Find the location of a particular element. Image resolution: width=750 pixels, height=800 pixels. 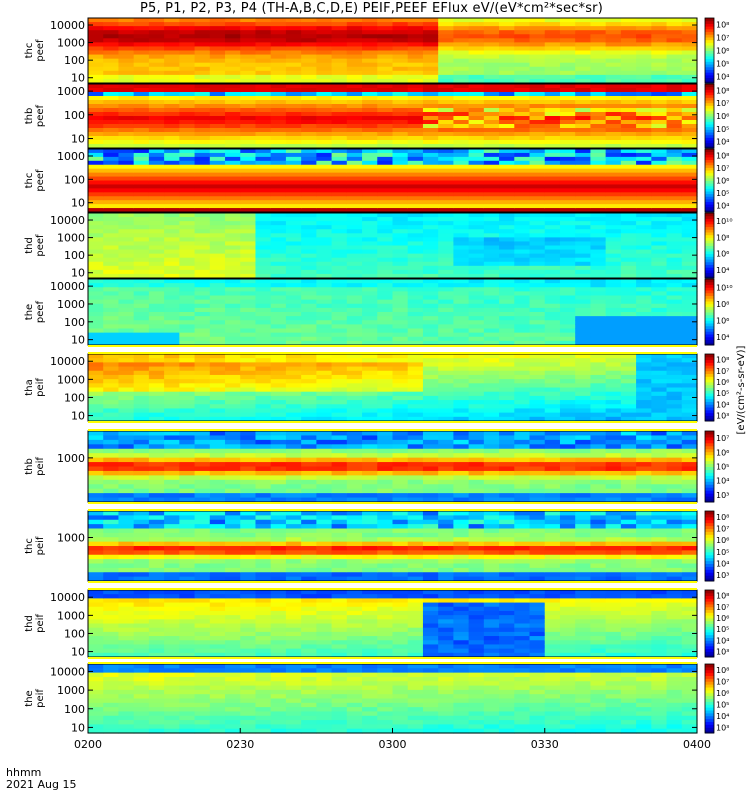

colorbar-frame is located at coordinates (709, 312).